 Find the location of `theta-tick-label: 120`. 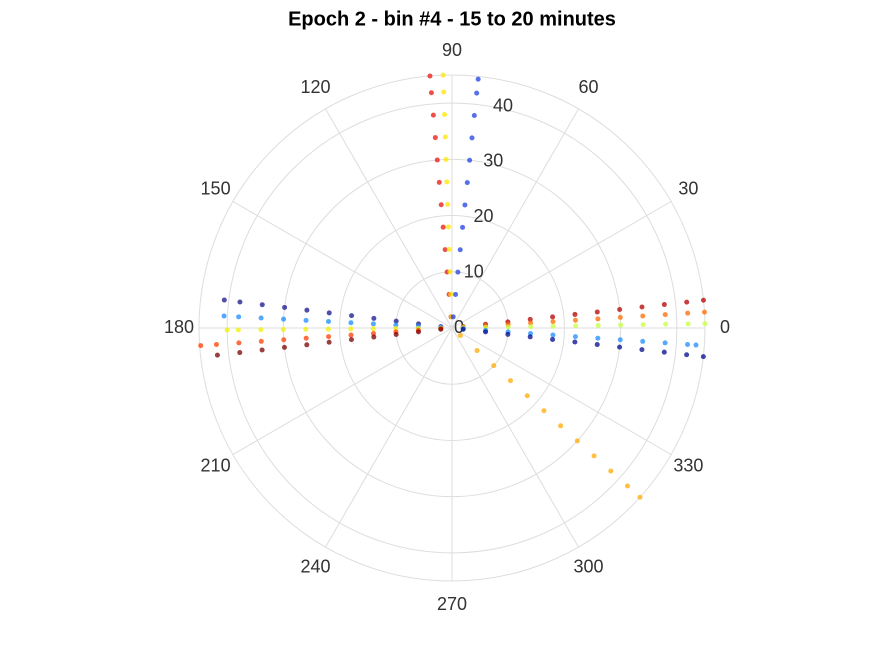

theta-tick-label: 120 is located at coordinates (315, 87).